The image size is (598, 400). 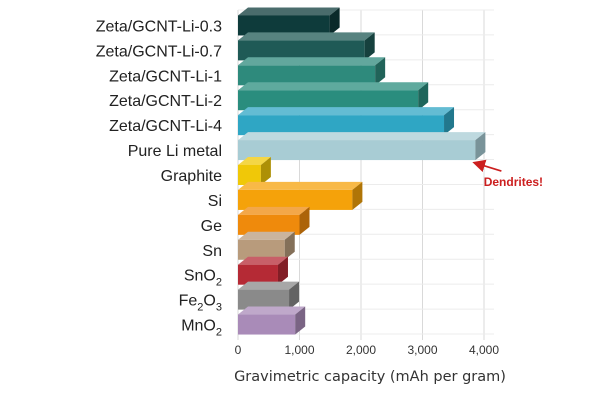 I want to click on category-label: Graphite, so click(x=191, y=176).